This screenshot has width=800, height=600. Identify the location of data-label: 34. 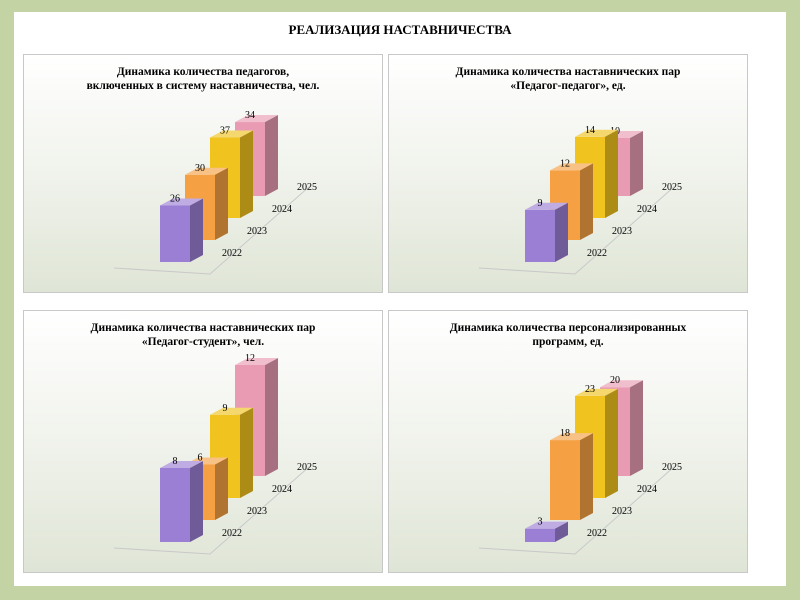
(250, 115).